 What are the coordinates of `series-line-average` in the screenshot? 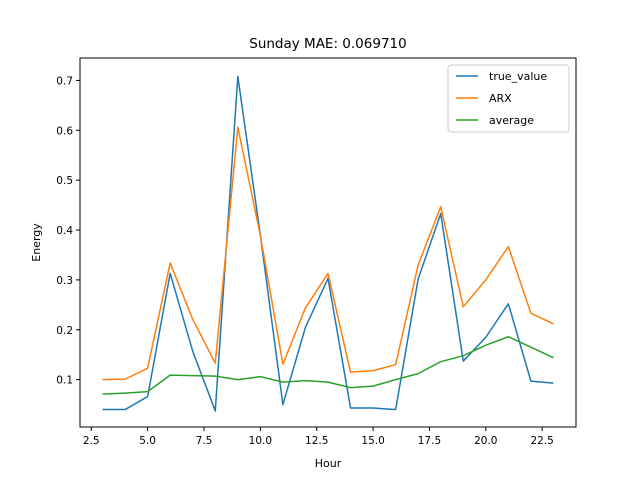 It's located at (328, 365).